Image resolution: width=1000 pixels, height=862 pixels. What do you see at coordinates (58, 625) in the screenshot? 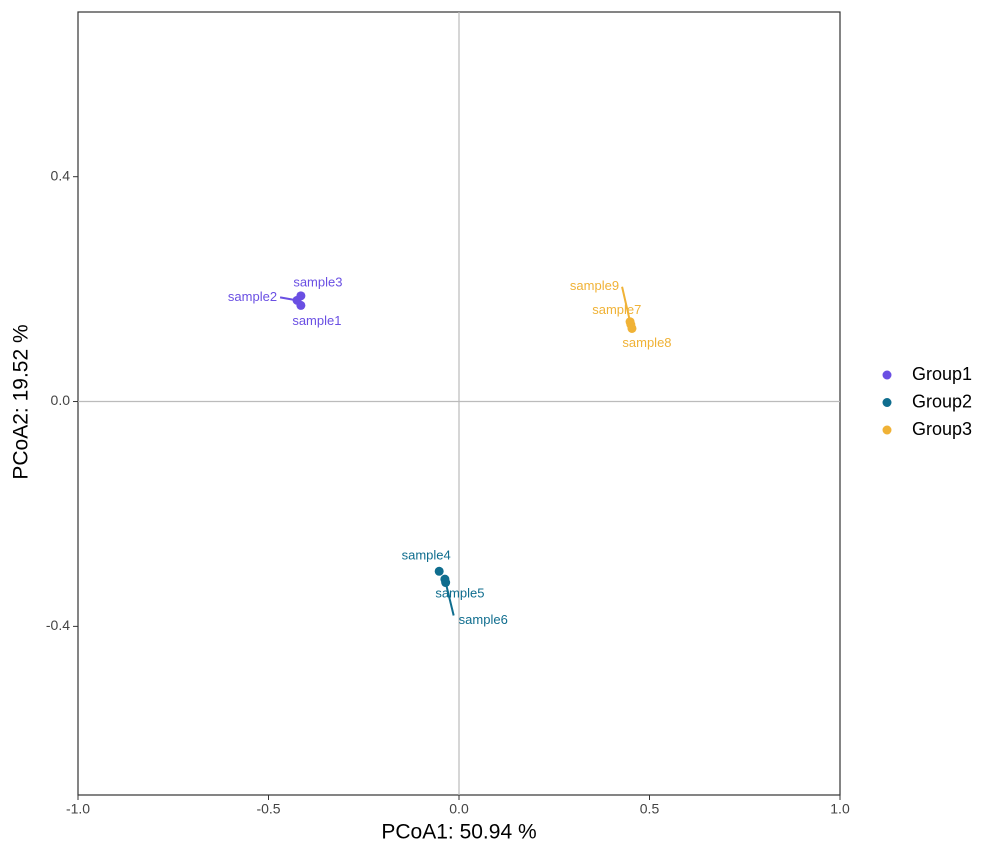
I see `y-tick-label: -0.4` at bounding box center [58, 625].